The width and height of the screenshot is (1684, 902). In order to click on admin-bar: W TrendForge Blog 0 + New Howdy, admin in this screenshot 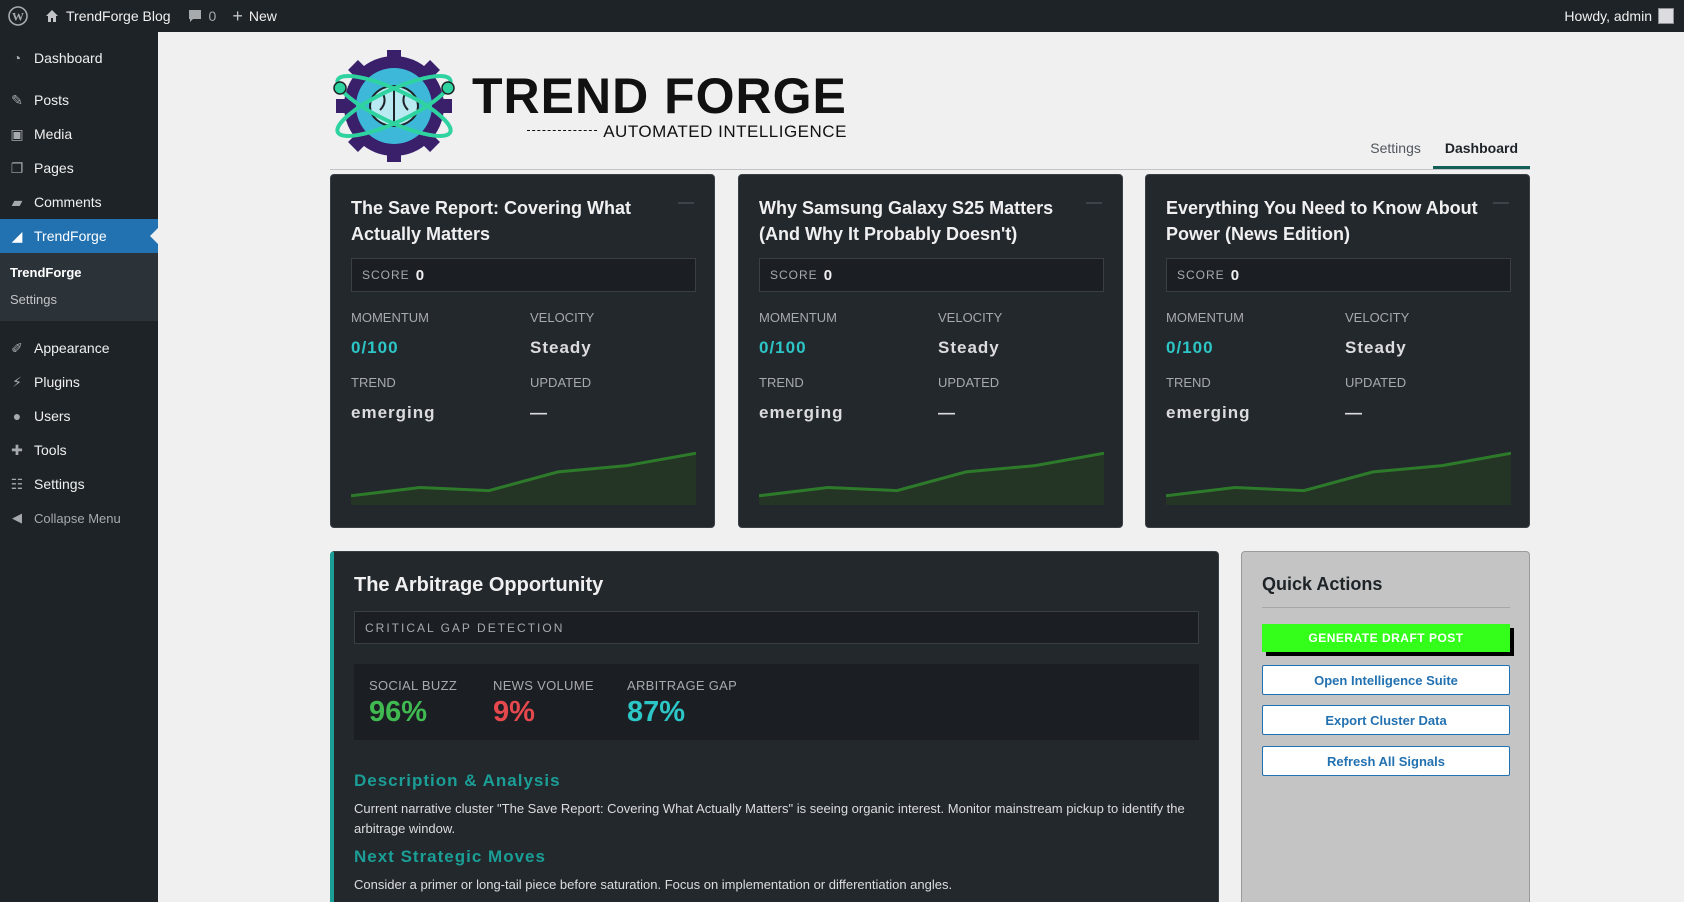, I will do `click(842, 16)`.